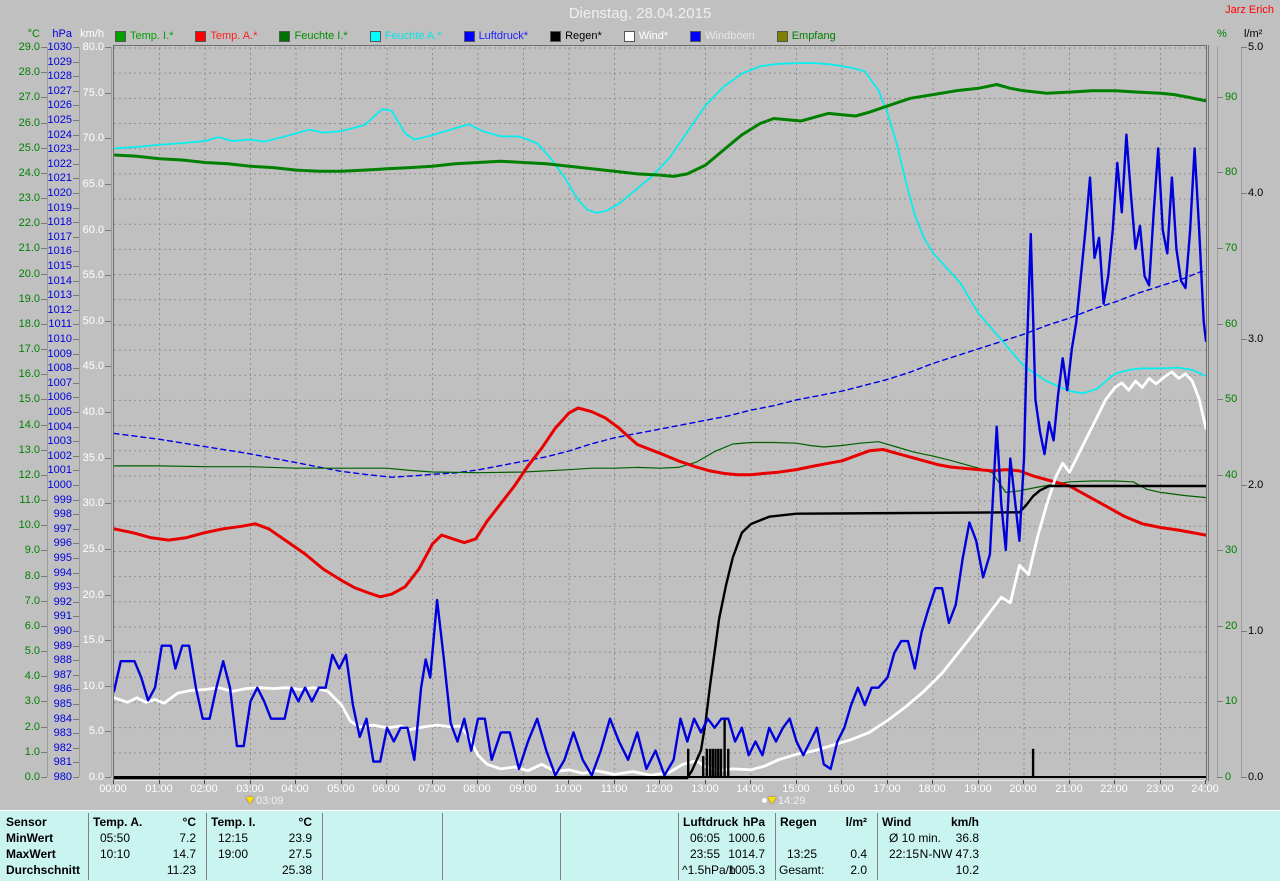  What do you see at coordinates (226, 36) in the screenshot?
I see `legend-item-tempa: Temp. A.*` at bounding box center [226, 36].